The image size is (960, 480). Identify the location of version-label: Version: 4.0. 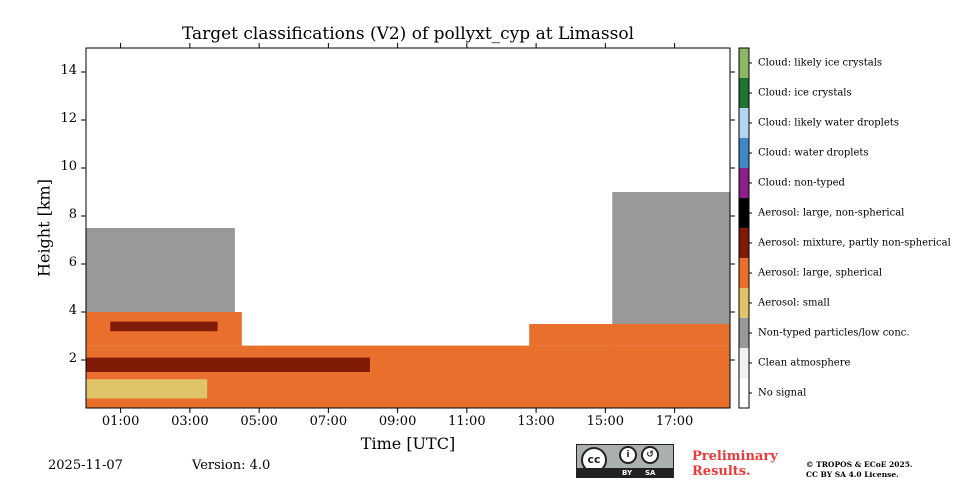
(231, 465).